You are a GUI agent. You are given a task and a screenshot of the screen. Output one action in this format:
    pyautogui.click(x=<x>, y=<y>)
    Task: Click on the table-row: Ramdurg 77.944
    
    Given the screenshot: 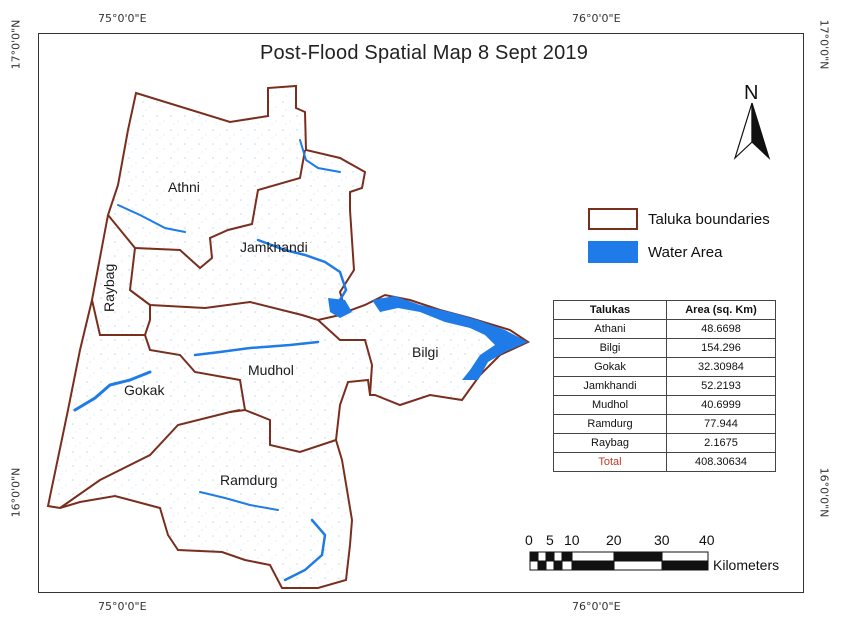 What is the action you would take?
    pyautogui.click(x=664, y=424)
    